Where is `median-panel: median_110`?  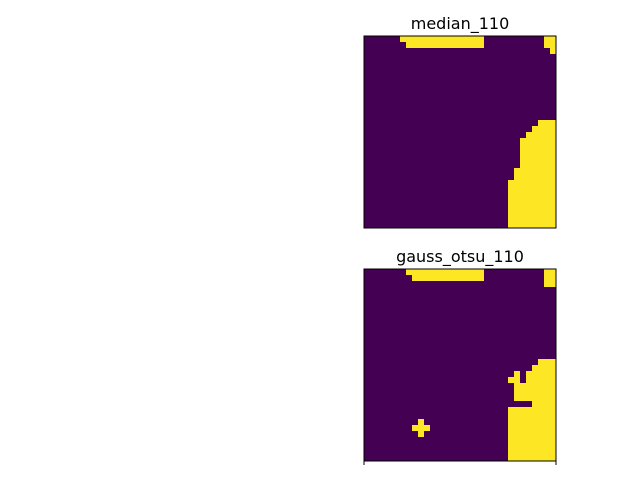 median-panel: median_110 is located at coordinates (460, 121).